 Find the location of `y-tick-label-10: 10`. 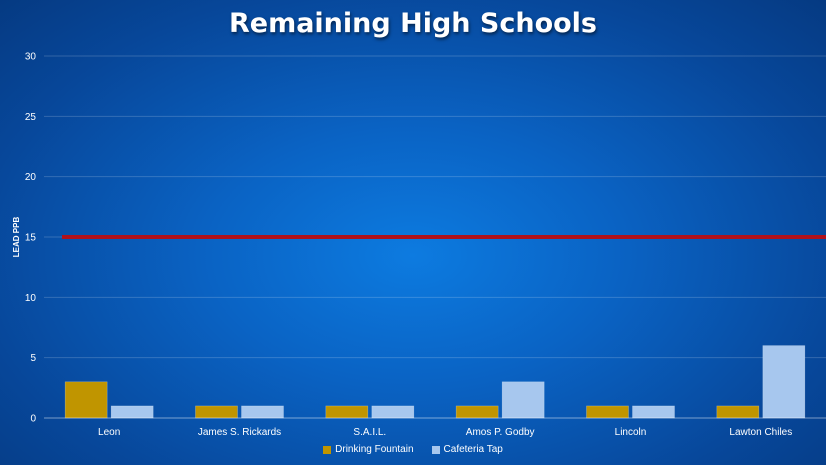

y-tick-label-10: 10 is located at coordinates (31, 298).